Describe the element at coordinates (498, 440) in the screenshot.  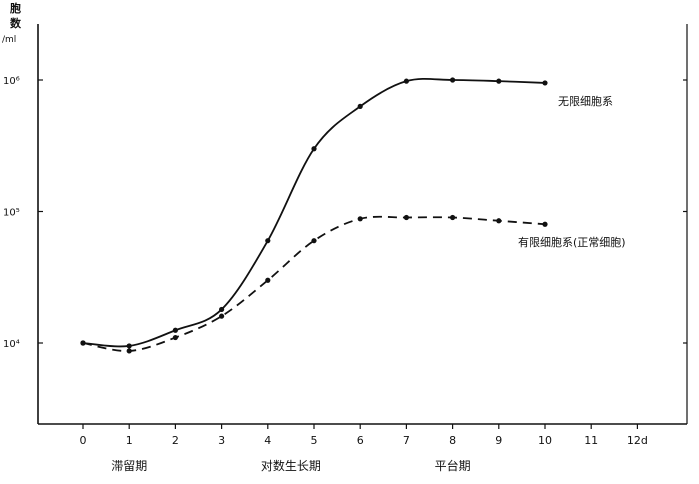
I see `x-tick-label: 9` at that location.